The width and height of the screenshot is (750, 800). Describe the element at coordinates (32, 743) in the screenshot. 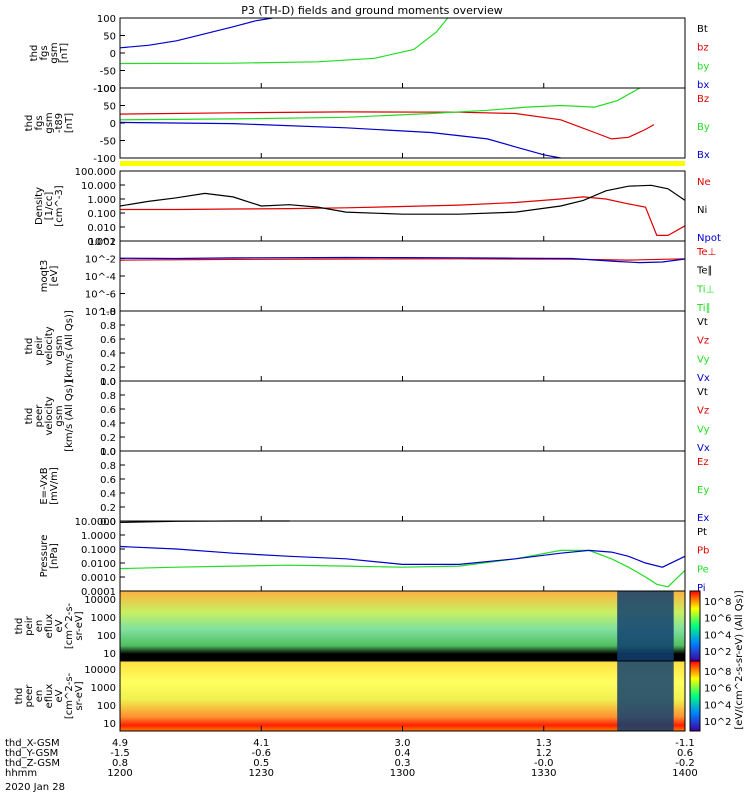

I see `x-row-label: thd_X-GSM` at that location.